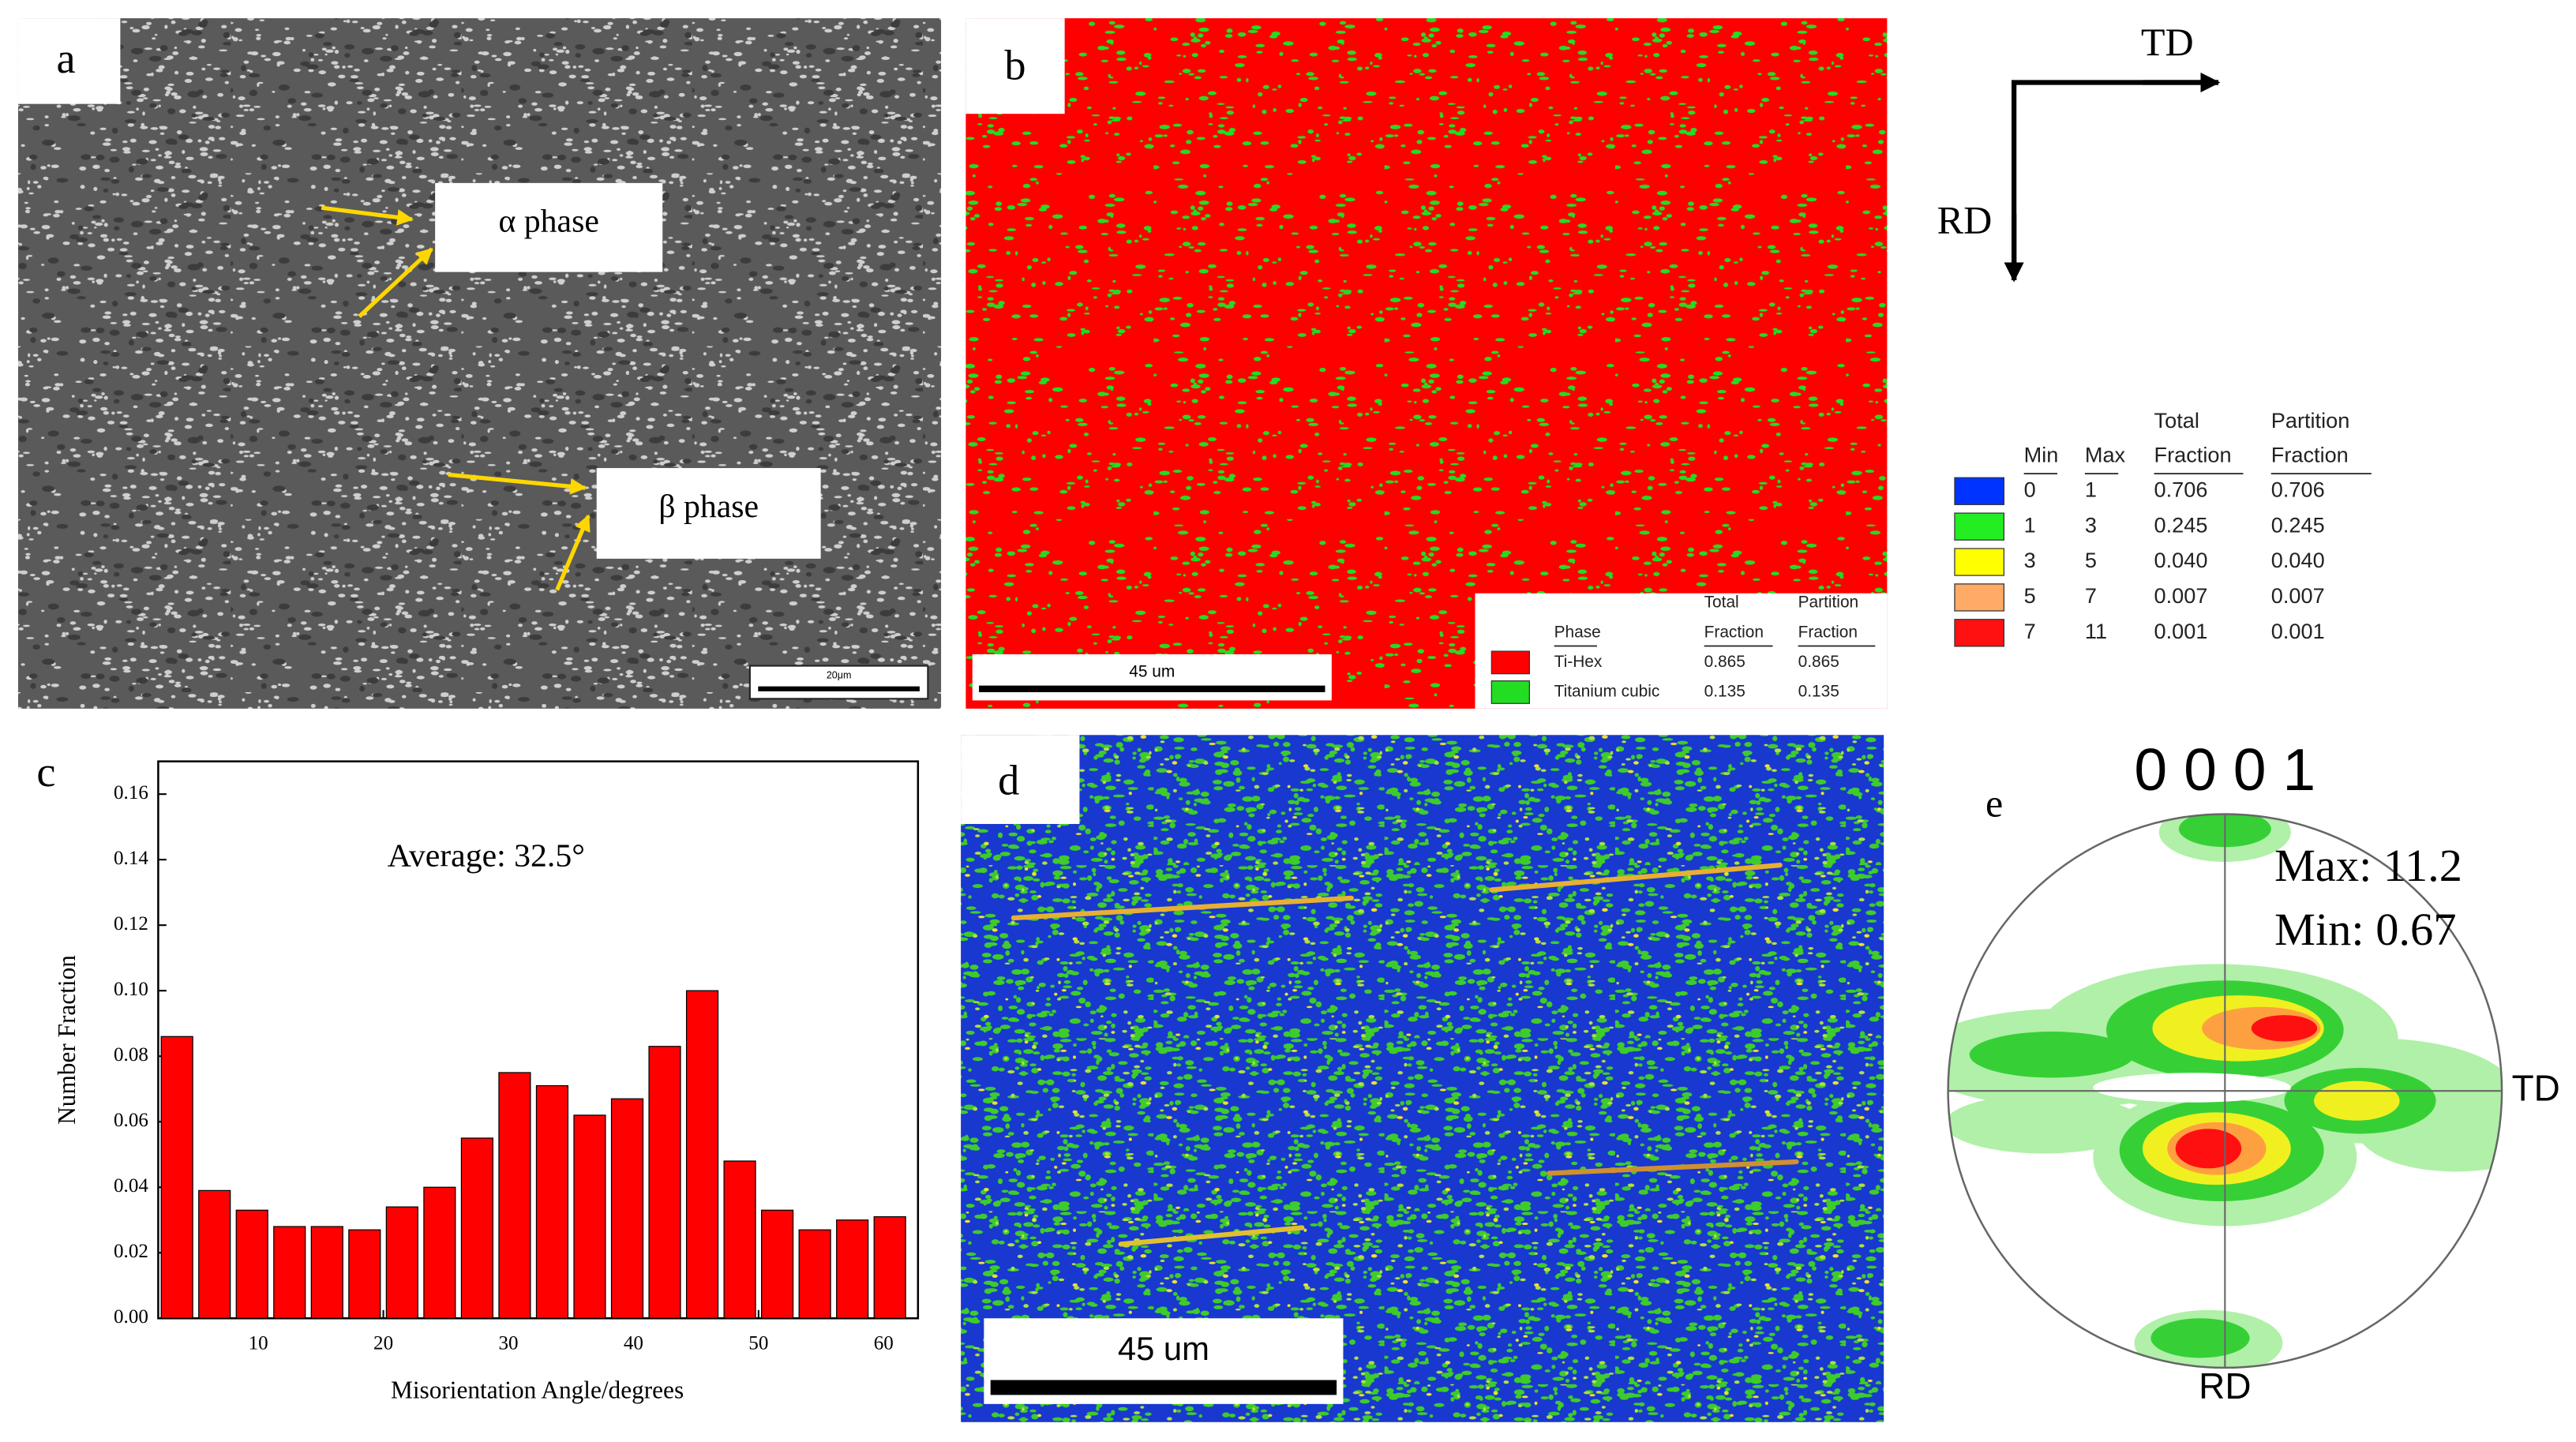 This screenshot has height=1442, width=2576. I want to click on table-header: Phase, so click(1577, 632).